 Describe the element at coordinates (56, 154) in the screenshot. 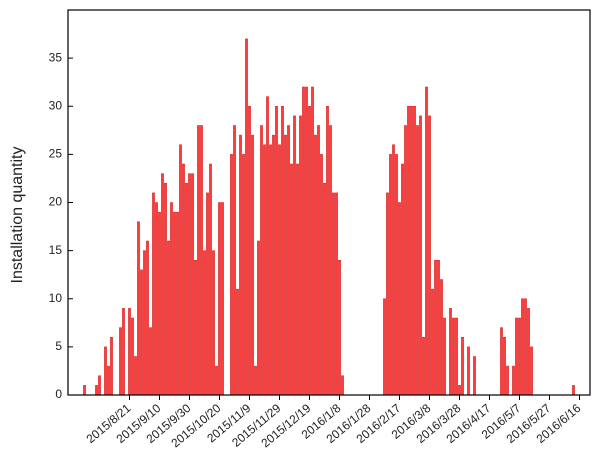

I see `y-tick-label: 25` at that location.